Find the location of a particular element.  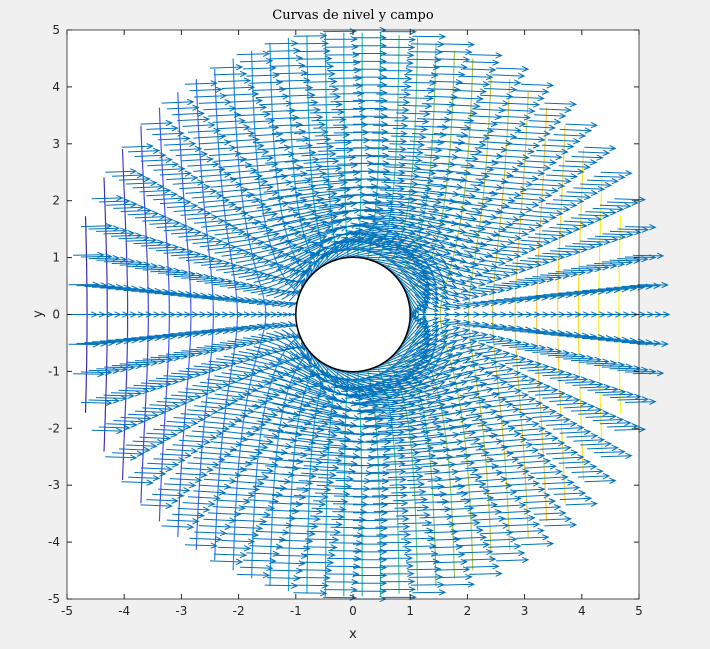

y-tick-label: -1 is located at coordinates (54, 371).